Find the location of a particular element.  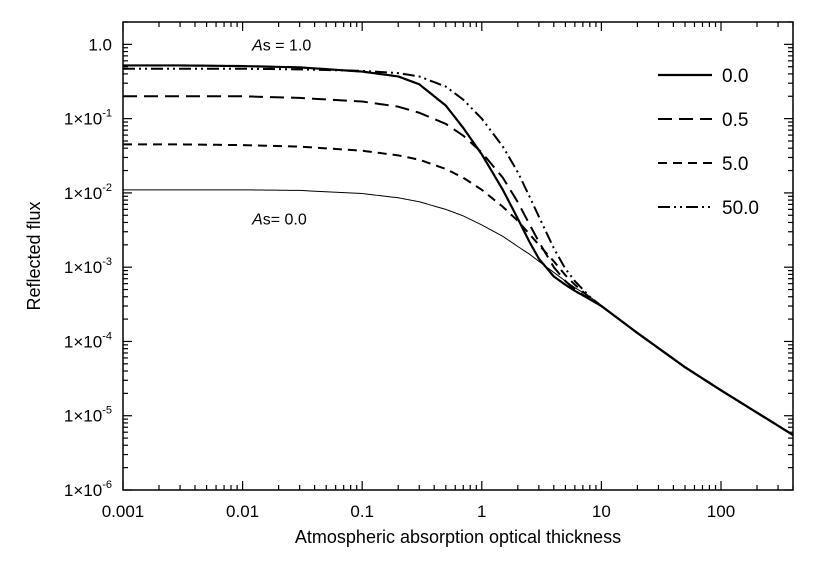

x-tick-label: 0.001 is located at coordinates (123, 511).